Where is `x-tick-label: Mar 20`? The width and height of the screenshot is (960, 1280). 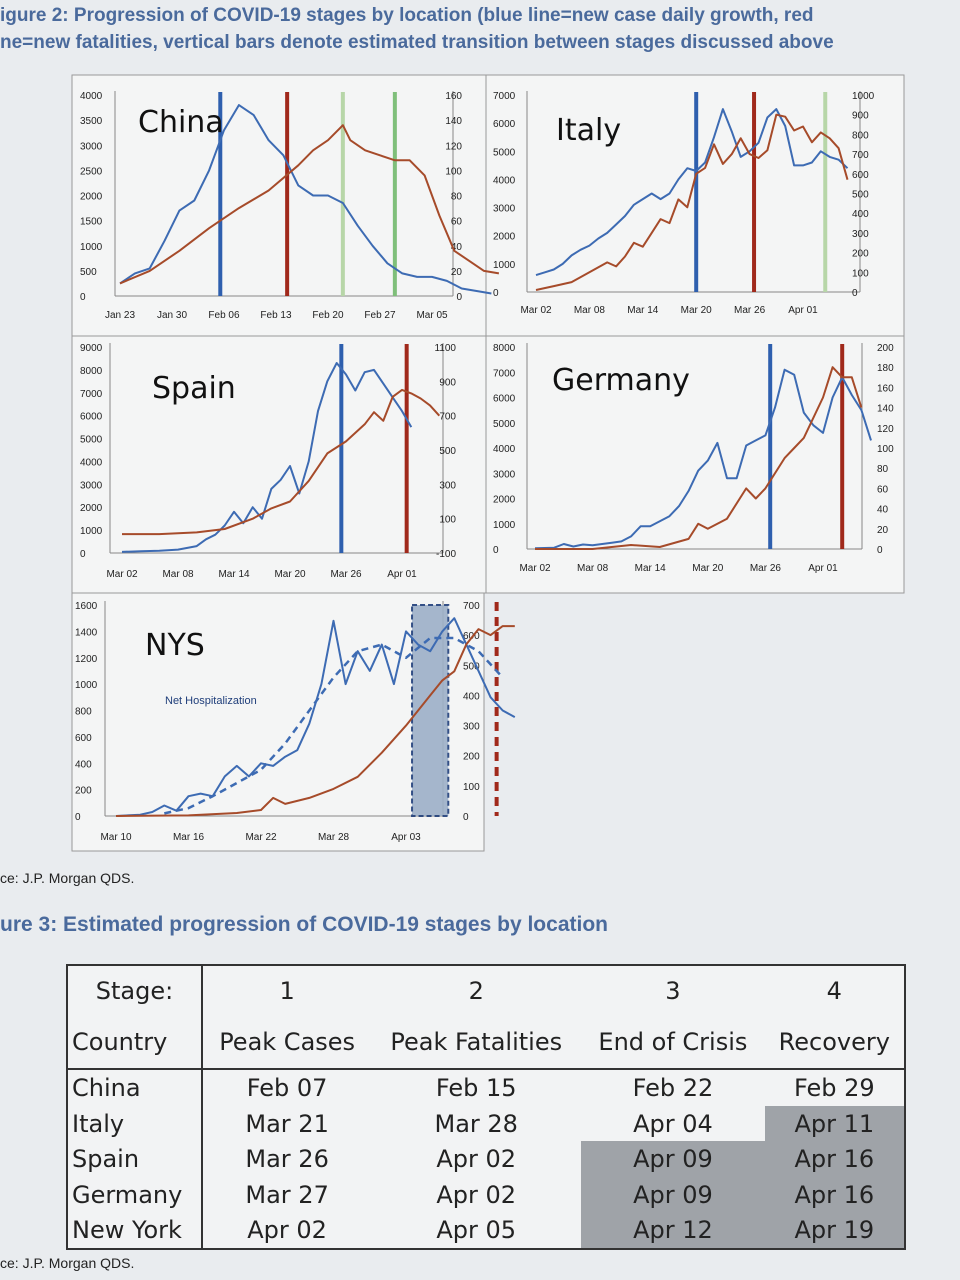 x-tick-label: Mar 20 is located at coordinates (290, 574).